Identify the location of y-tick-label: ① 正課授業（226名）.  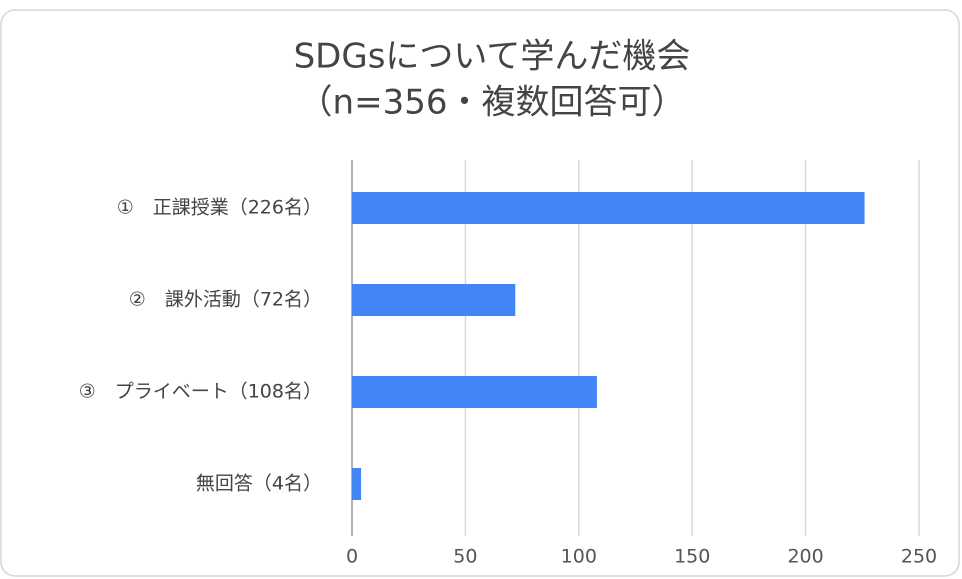
(219, 208).